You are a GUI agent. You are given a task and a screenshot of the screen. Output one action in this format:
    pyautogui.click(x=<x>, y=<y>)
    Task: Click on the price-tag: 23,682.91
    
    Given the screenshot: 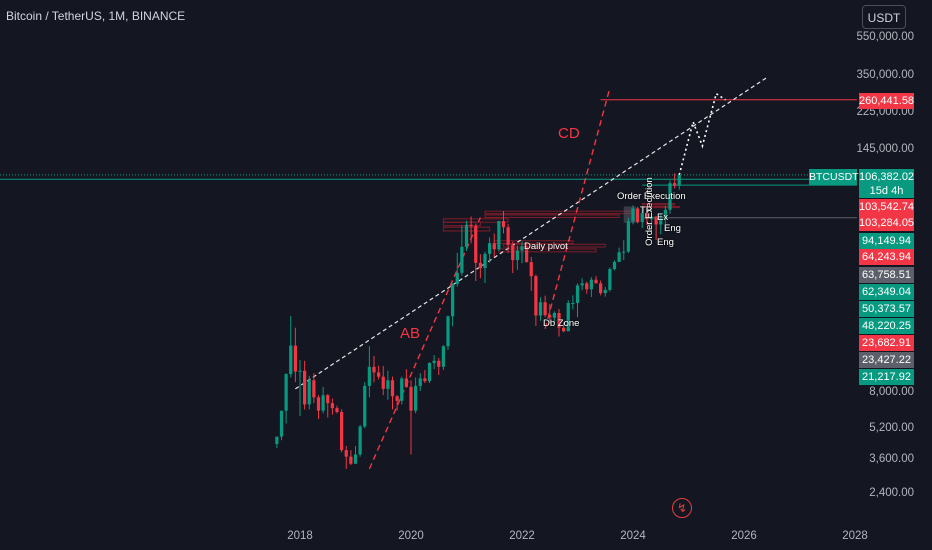 What is the action you would take?
    pyautogui.click(x=886, y=343)
    